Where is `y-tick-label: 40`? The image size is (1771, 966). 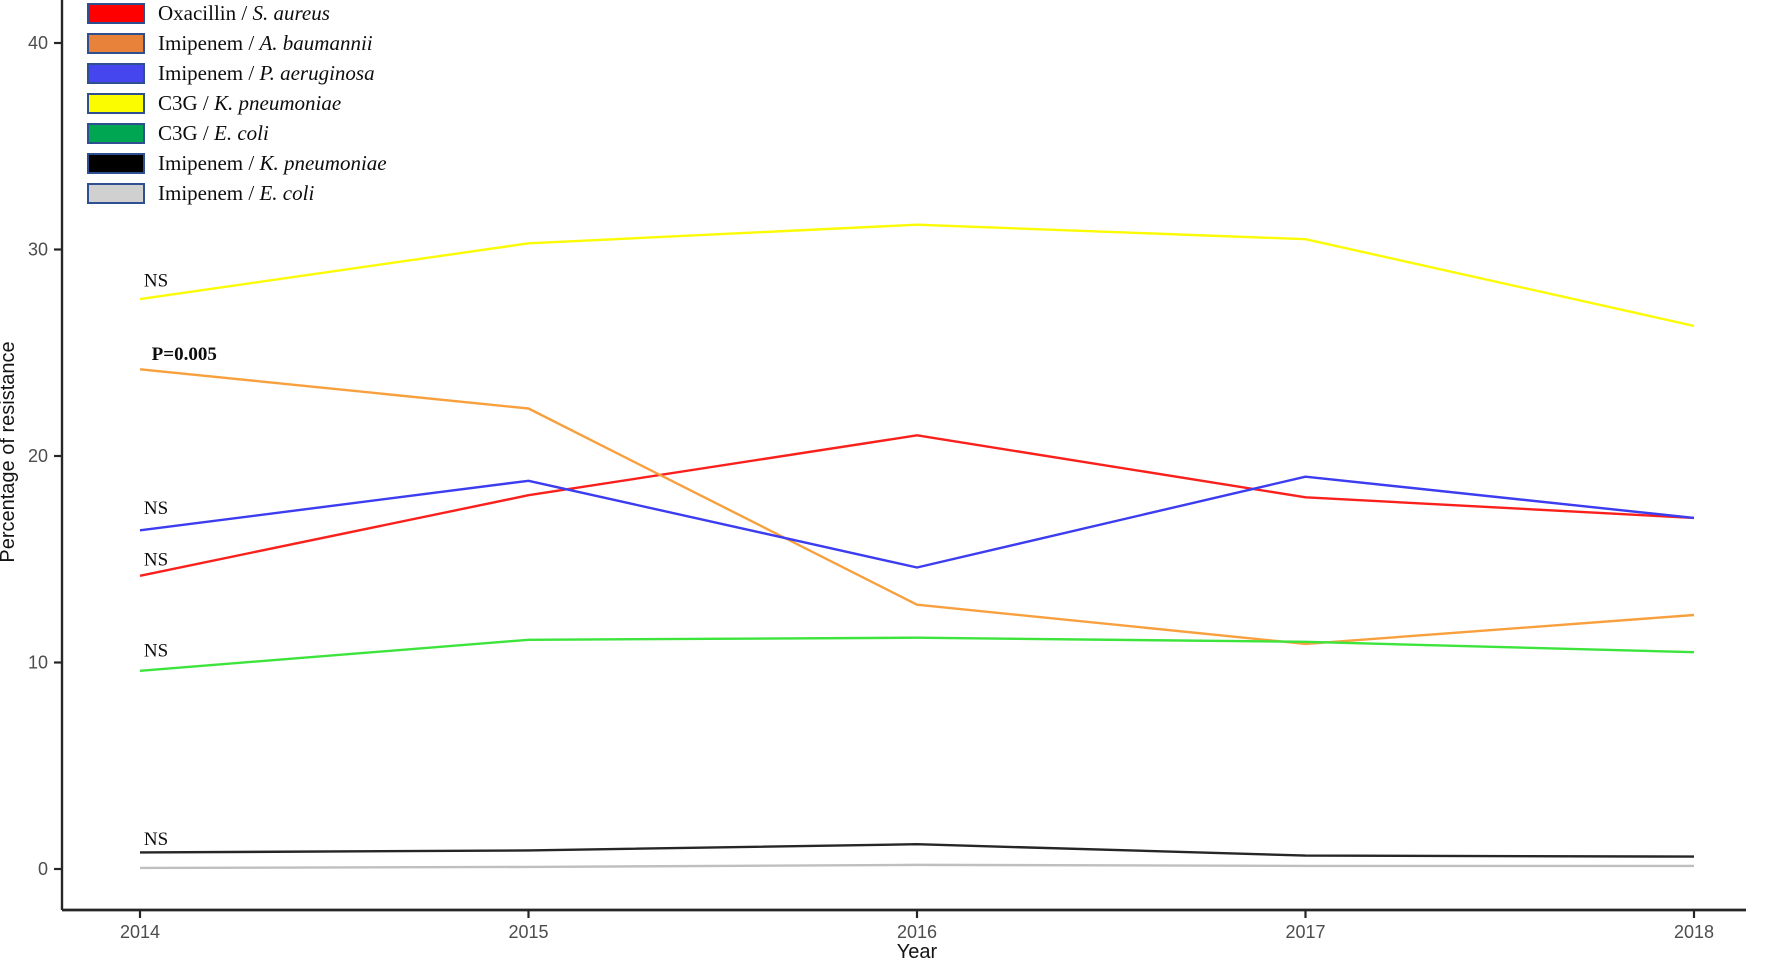 y-tick-label: 40 is located at coordinates (38, 43).